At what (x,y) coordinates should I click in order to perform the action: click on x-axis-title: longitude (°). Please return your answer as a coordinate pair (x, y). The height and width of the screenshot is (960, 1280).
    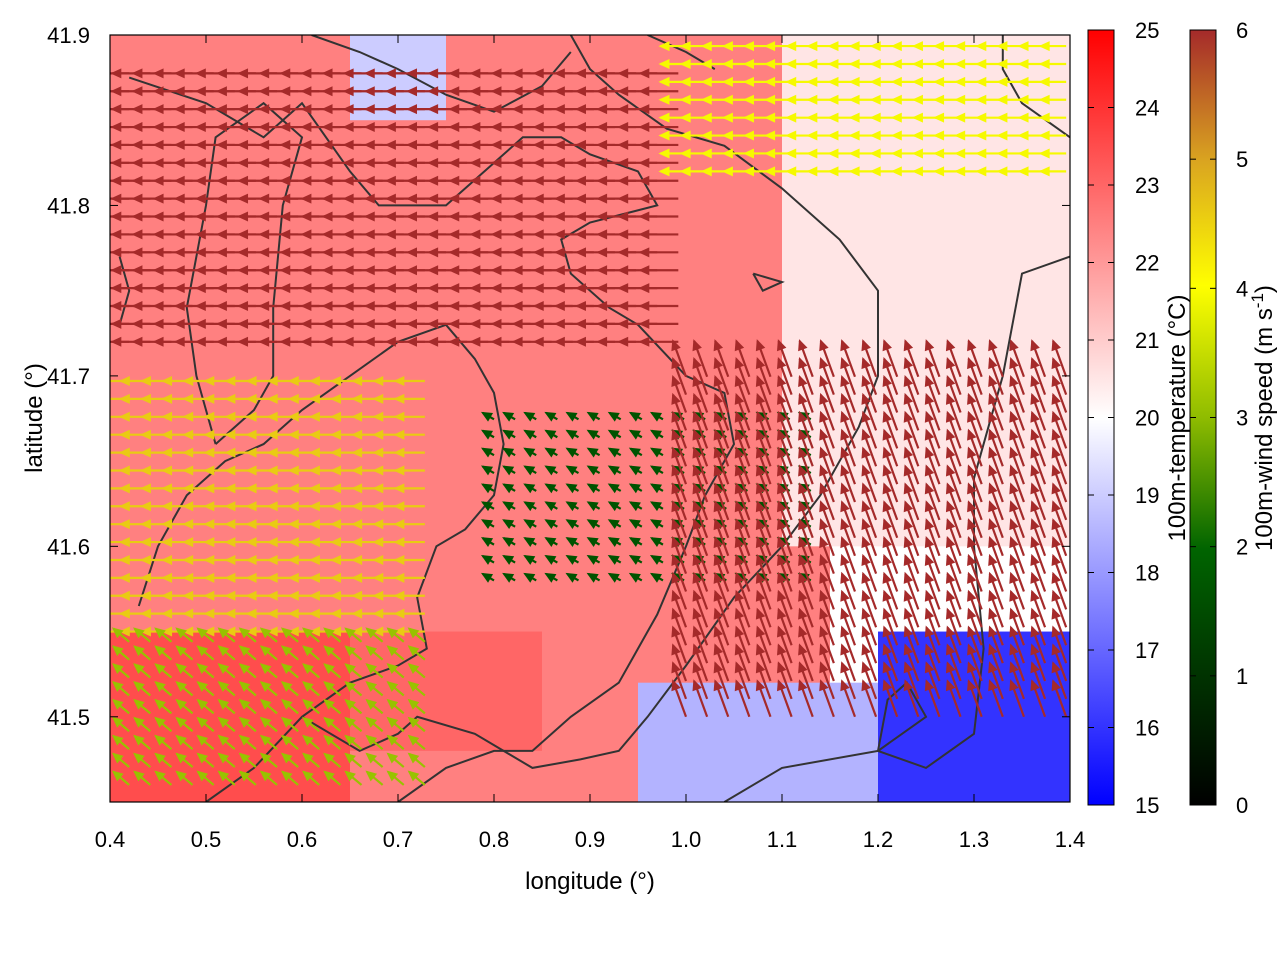
    Looking at the image, I should click on (590, 881).